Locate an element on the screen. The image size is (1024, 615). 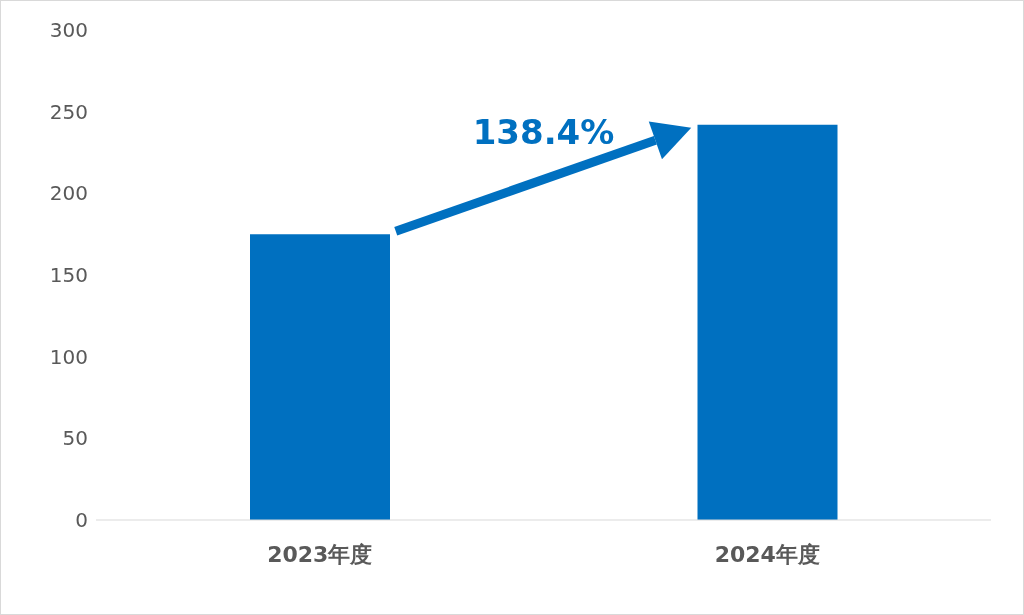
y-tick-label: 0 is located at coordinates (81, 520).